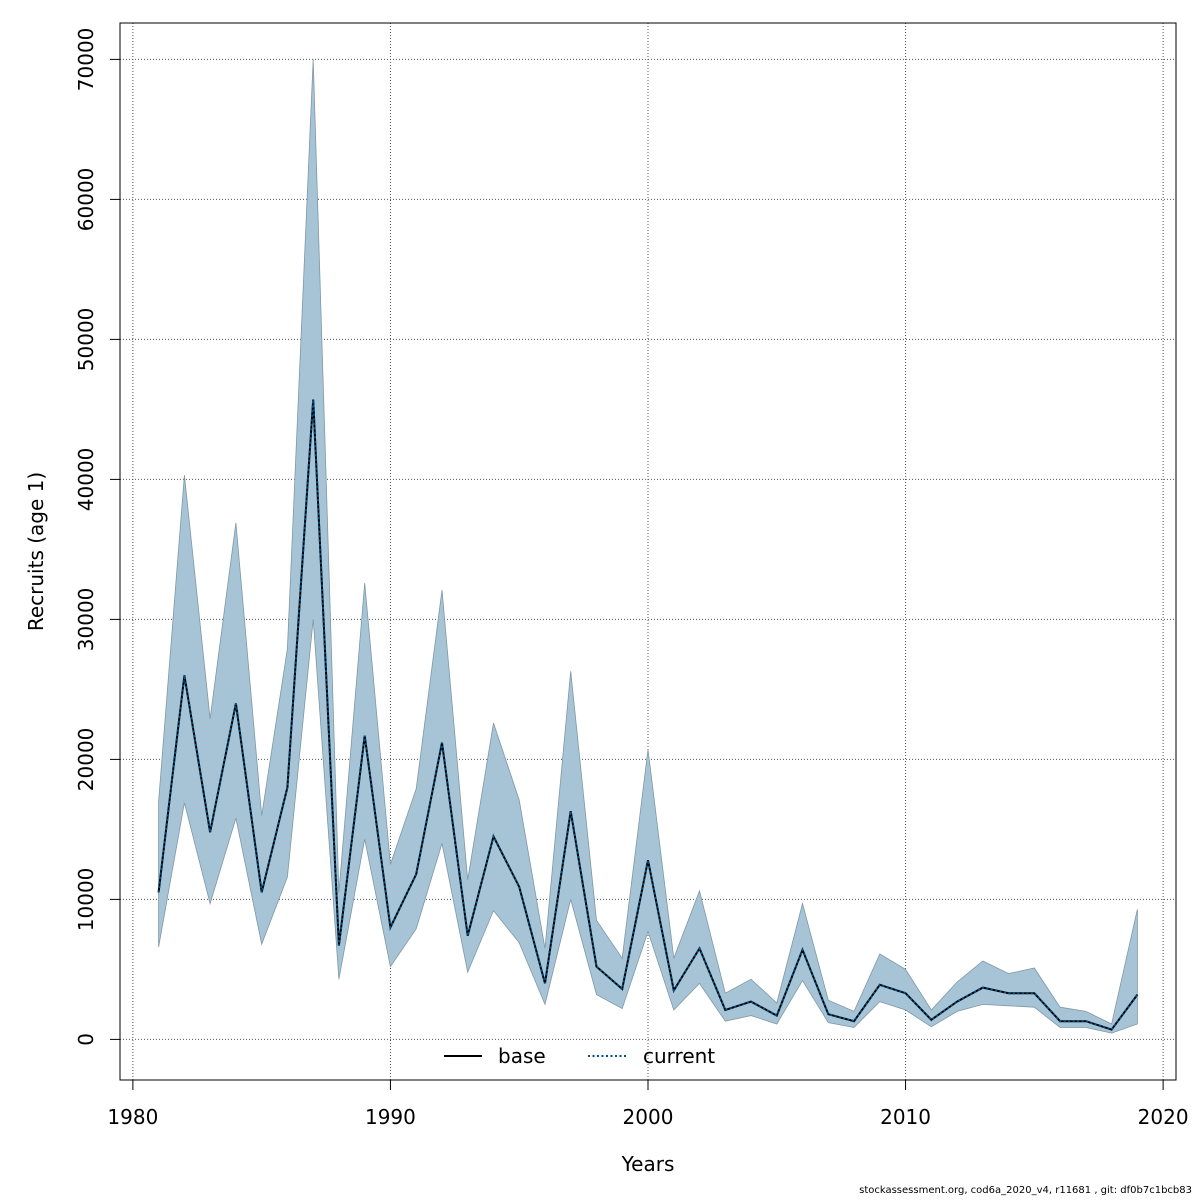 The height and width of the screenshot is (1200, 1200). Describe the element at coordinates (648, 1164) in the screenshot. I see `x-axis-title: Years` at that location.